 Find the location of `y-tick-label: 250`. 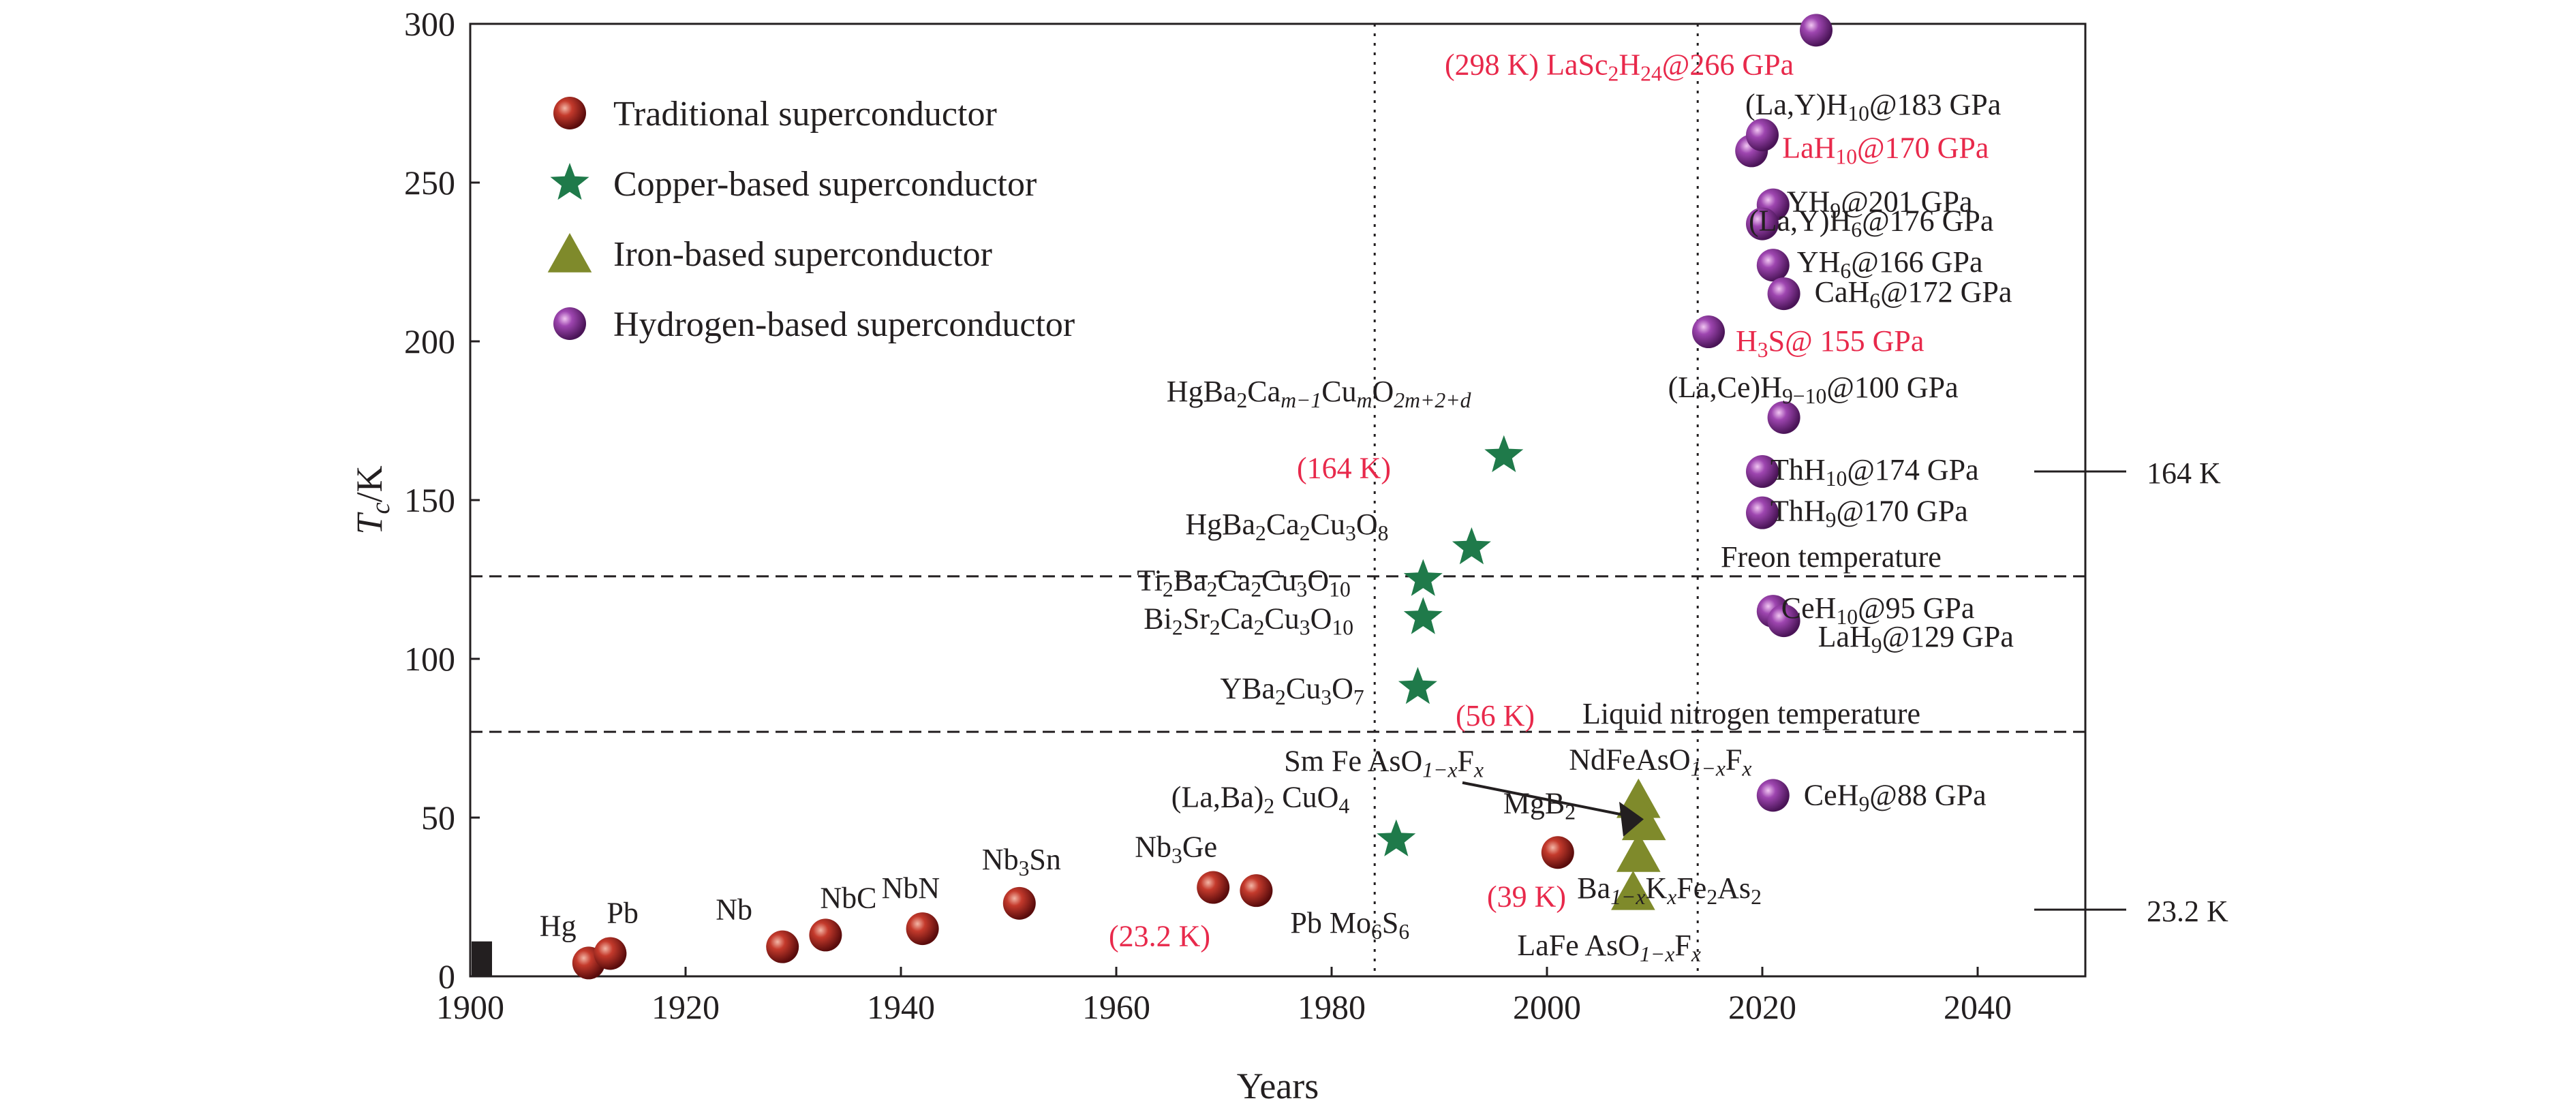

y-tick-label: 250 is located at coordinates (430, 183).